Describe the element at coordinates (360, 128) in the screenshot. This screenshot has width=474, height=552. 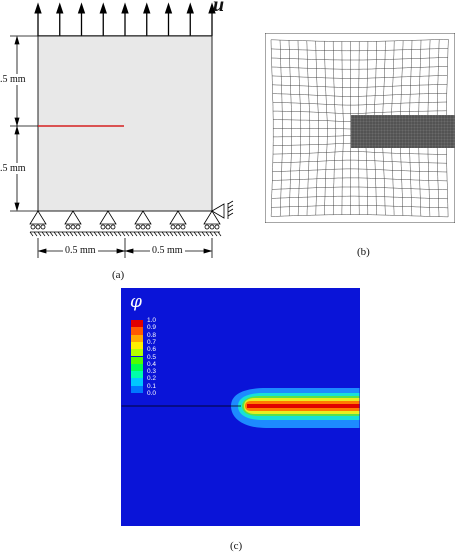
I see `panel-b-mesh` at that location.